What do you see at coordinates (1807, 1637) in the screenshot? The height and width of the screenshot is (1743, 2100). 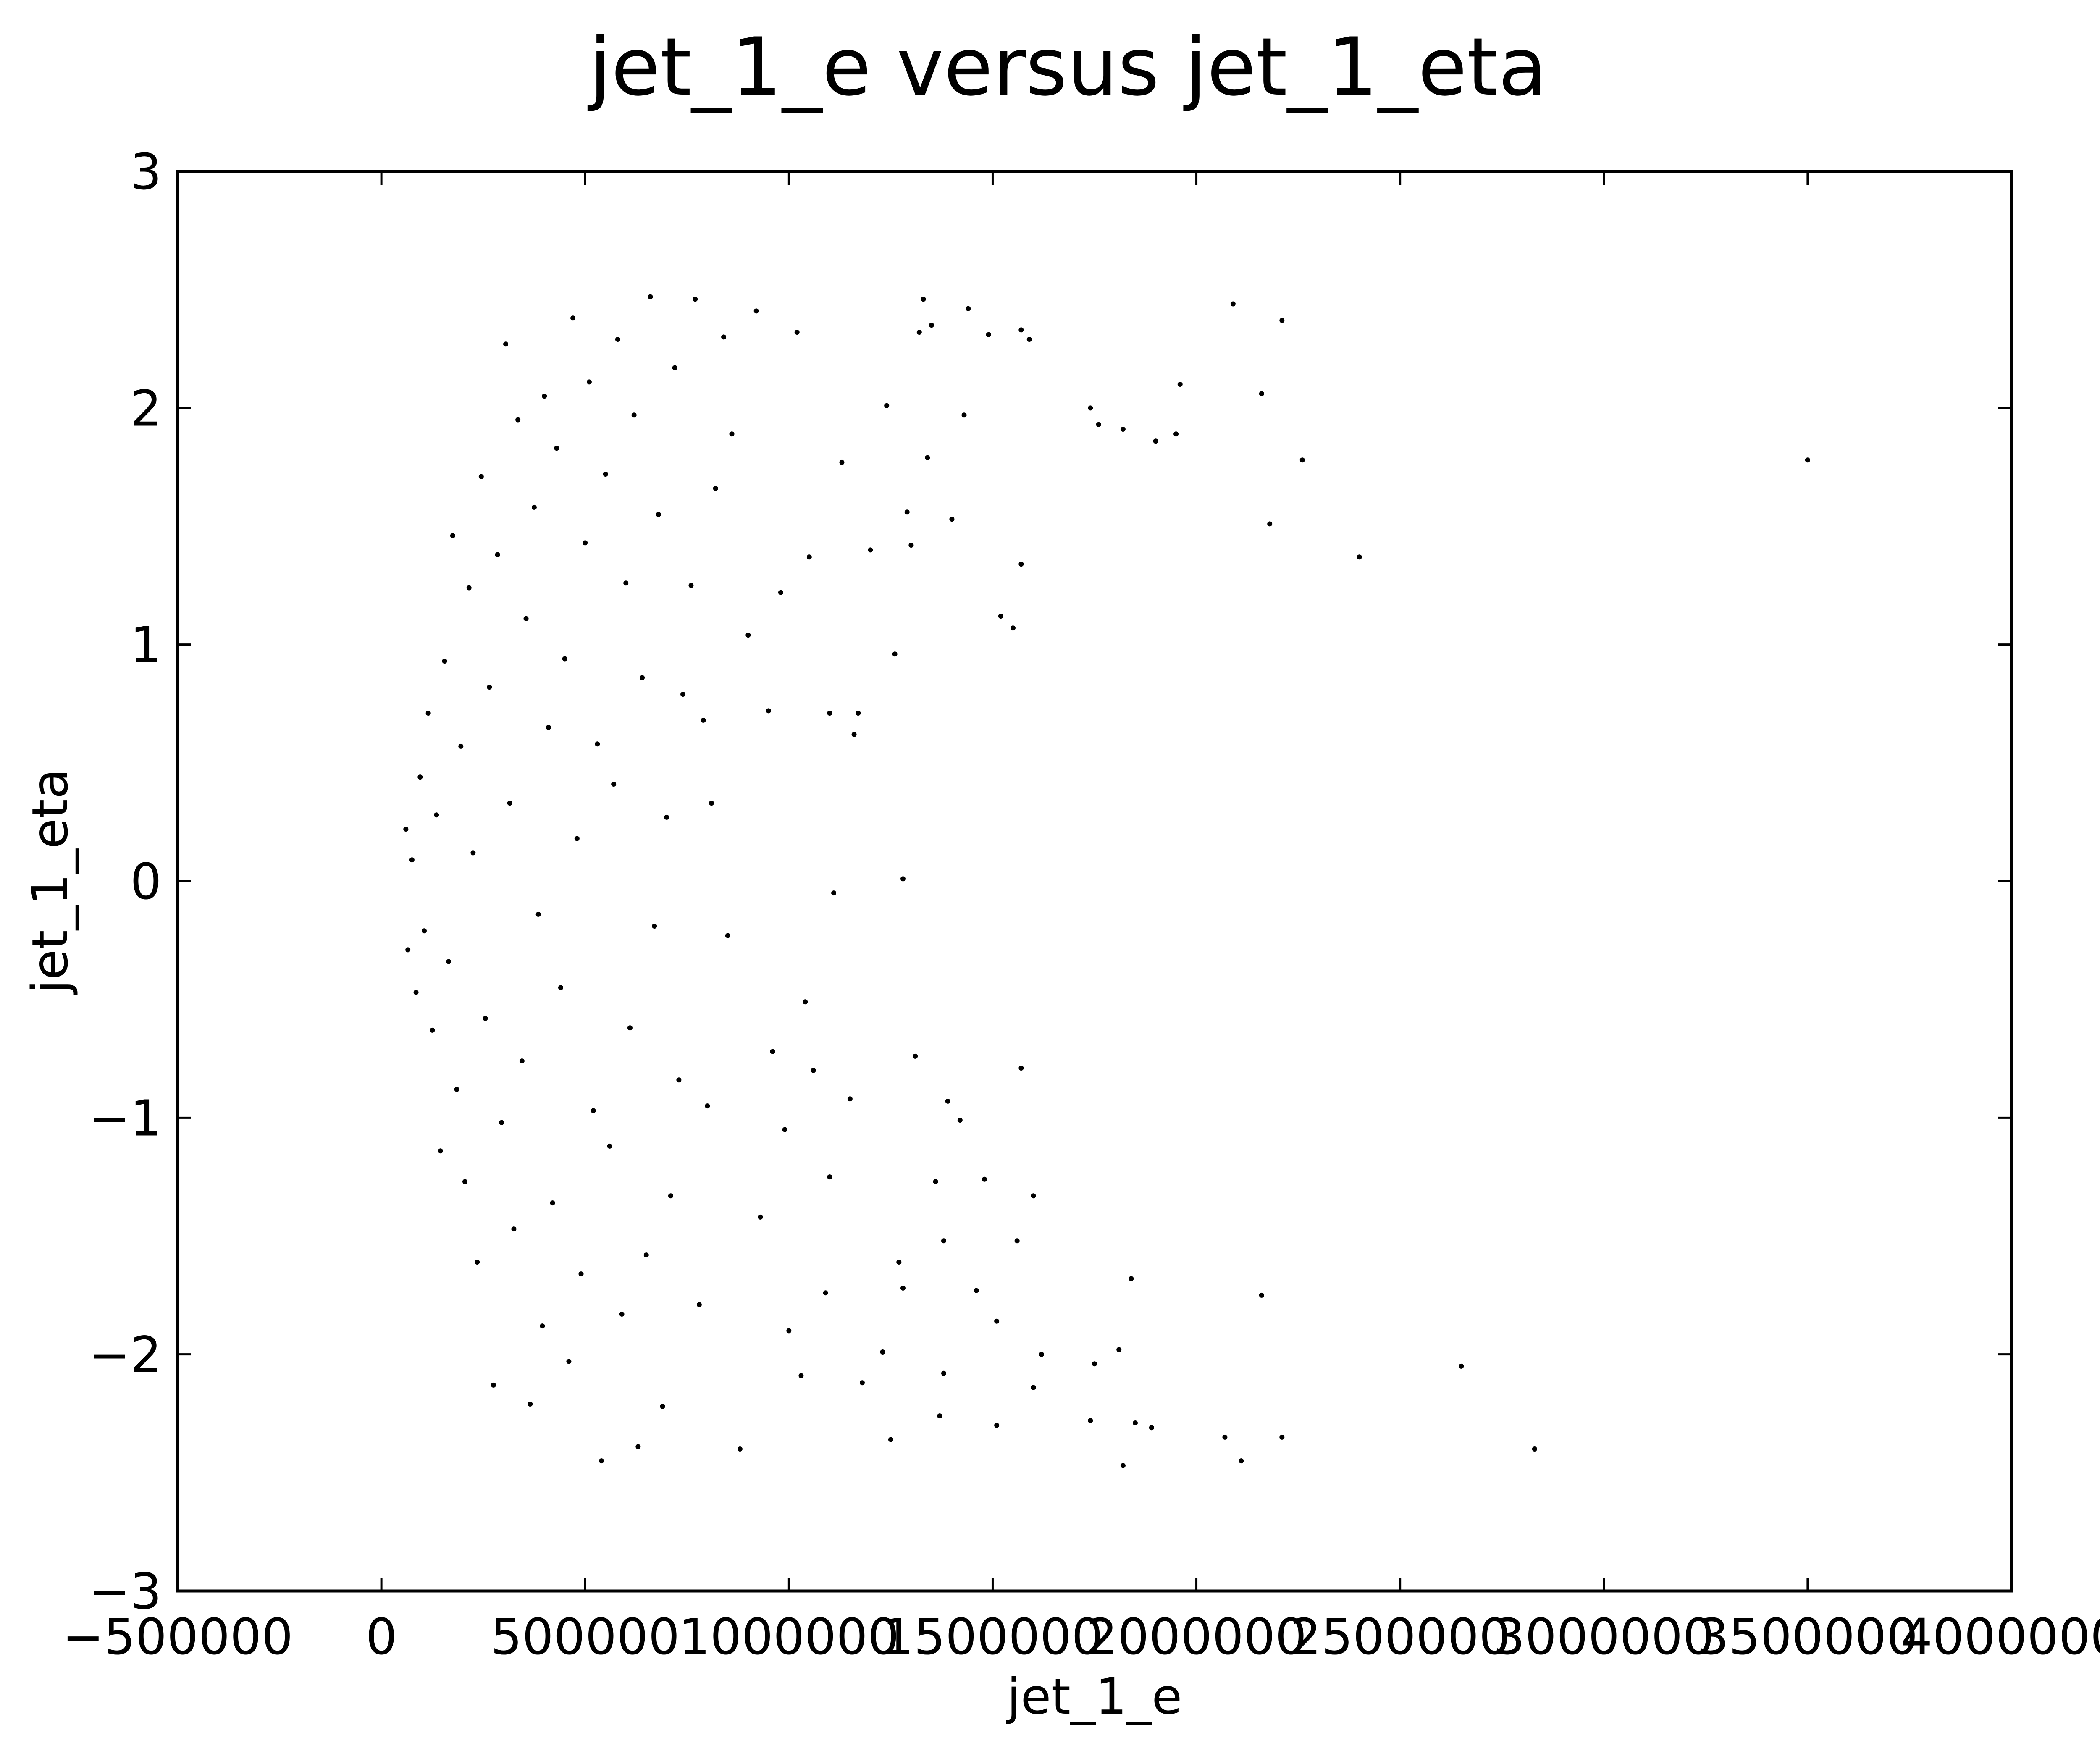 I see `x-tick-label: 3500000` at bounding box center [1807, 1637].